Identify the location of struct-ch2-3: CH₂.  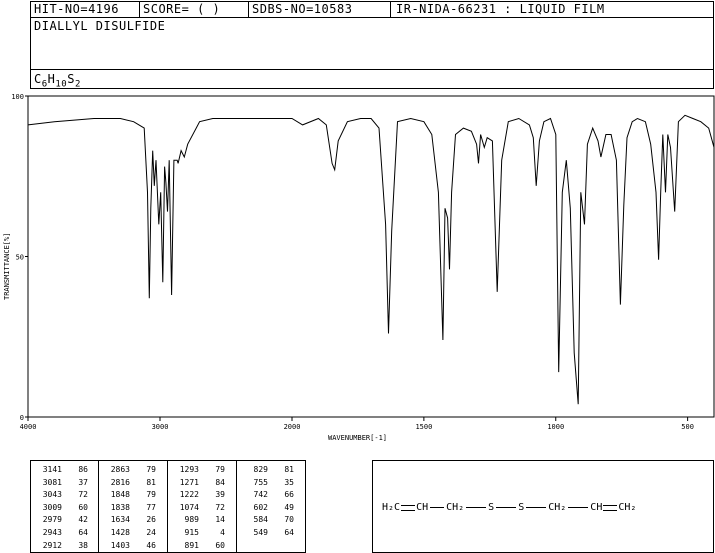
(627, 507).